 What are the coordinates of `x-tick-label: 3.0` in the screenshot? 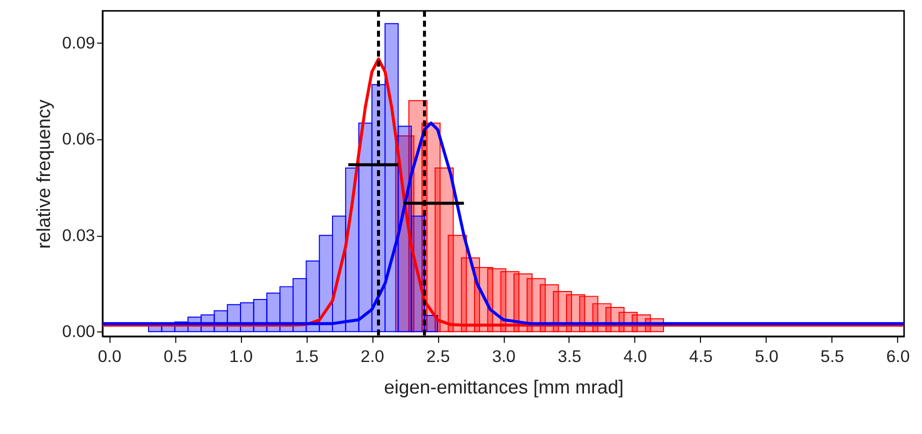 It's located at (504, 356).